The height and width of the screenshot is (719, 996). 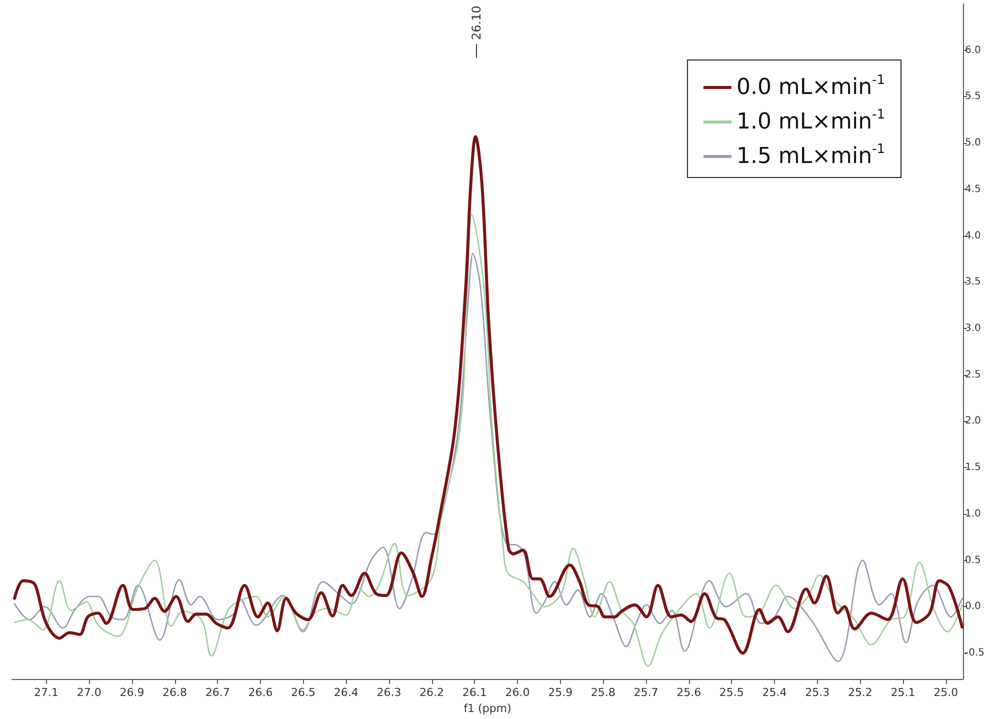 I want to click on y-tick-label: 0.5, so click(x=973, y=560).